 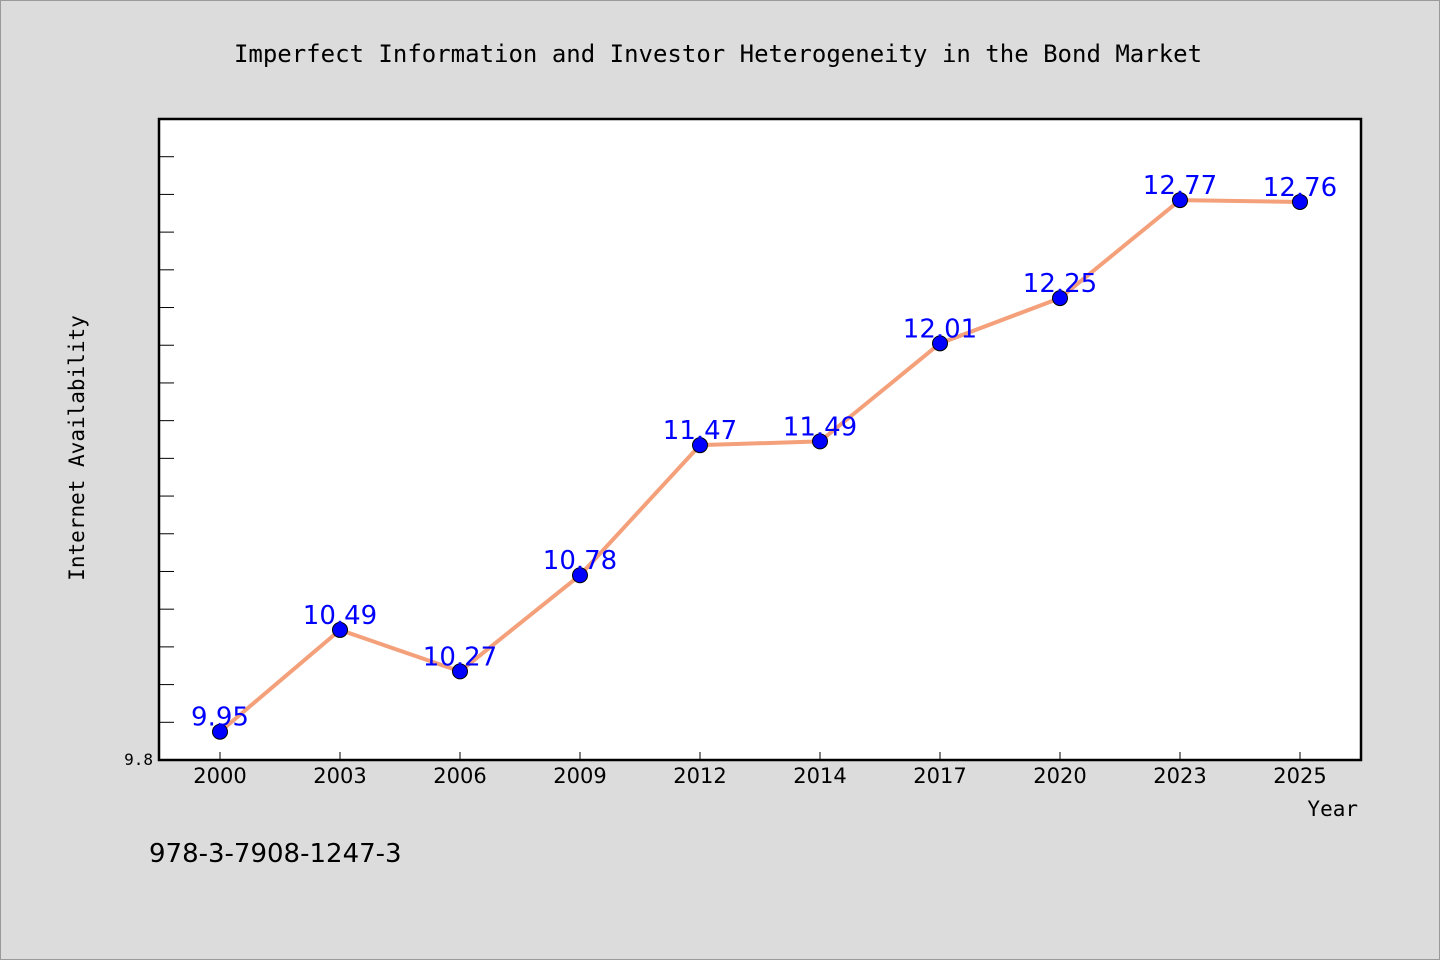 What do you see at coordinates (1179, 776) in the screenshot?
I see `x-tick-label: 2023` at bounding box center [1179, 776].